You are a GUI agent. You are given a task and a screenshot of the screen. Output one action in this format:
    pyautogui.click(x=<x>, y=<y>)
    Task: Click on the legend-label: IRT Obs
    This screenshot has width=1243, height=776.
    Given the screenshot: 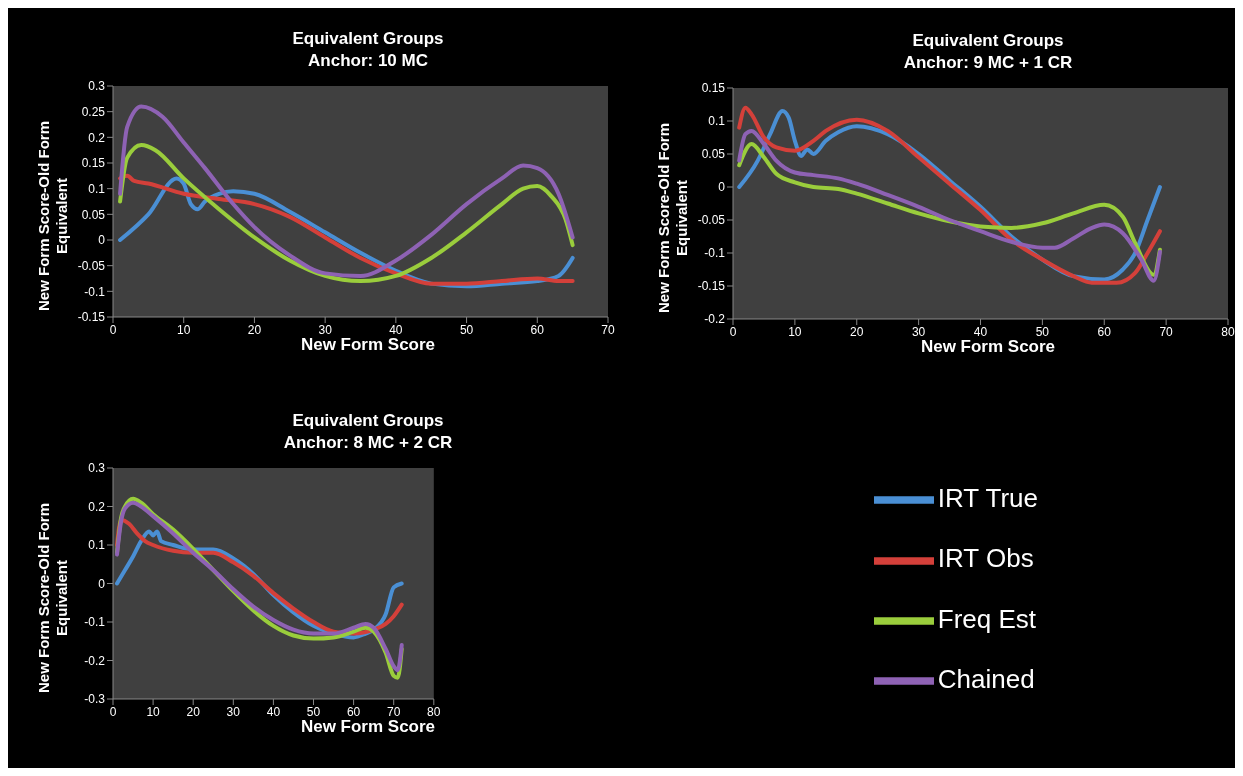 What is the action you would take?
    pyautogui.click(x=985, y=558)
    